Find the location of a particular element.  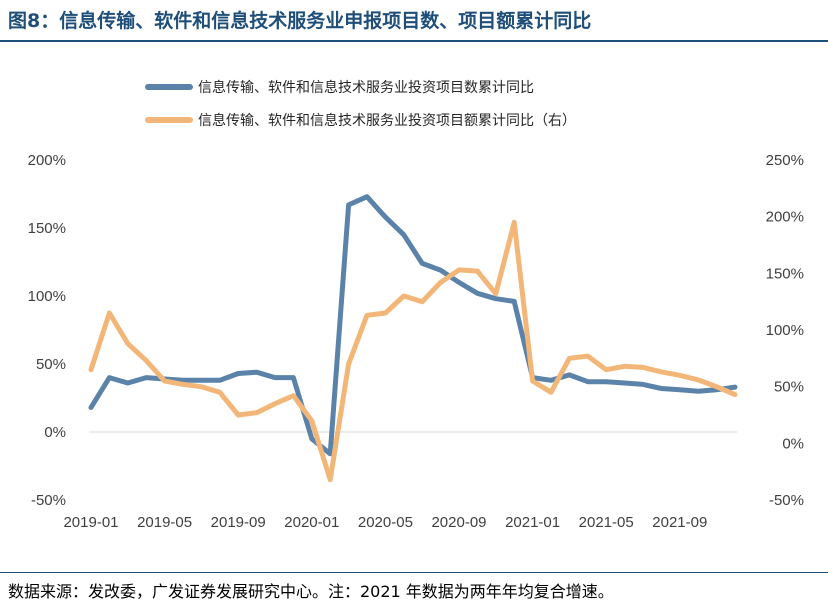

x-tick-label: 2021-09 is located at coordinates (679, 522).